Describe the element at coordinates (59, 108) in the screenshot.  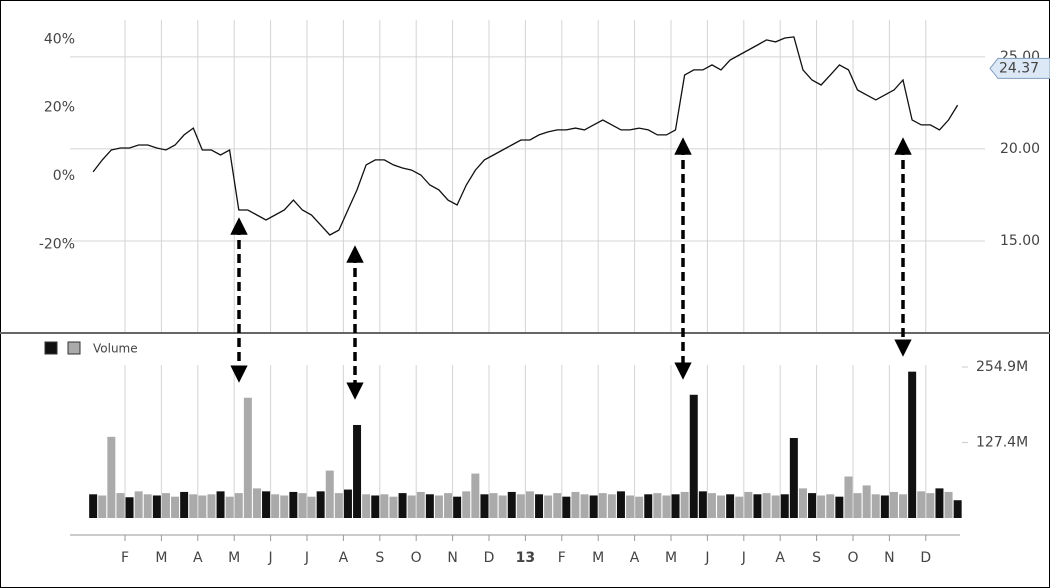
I see `y2-tick-label: 20%` at that location.